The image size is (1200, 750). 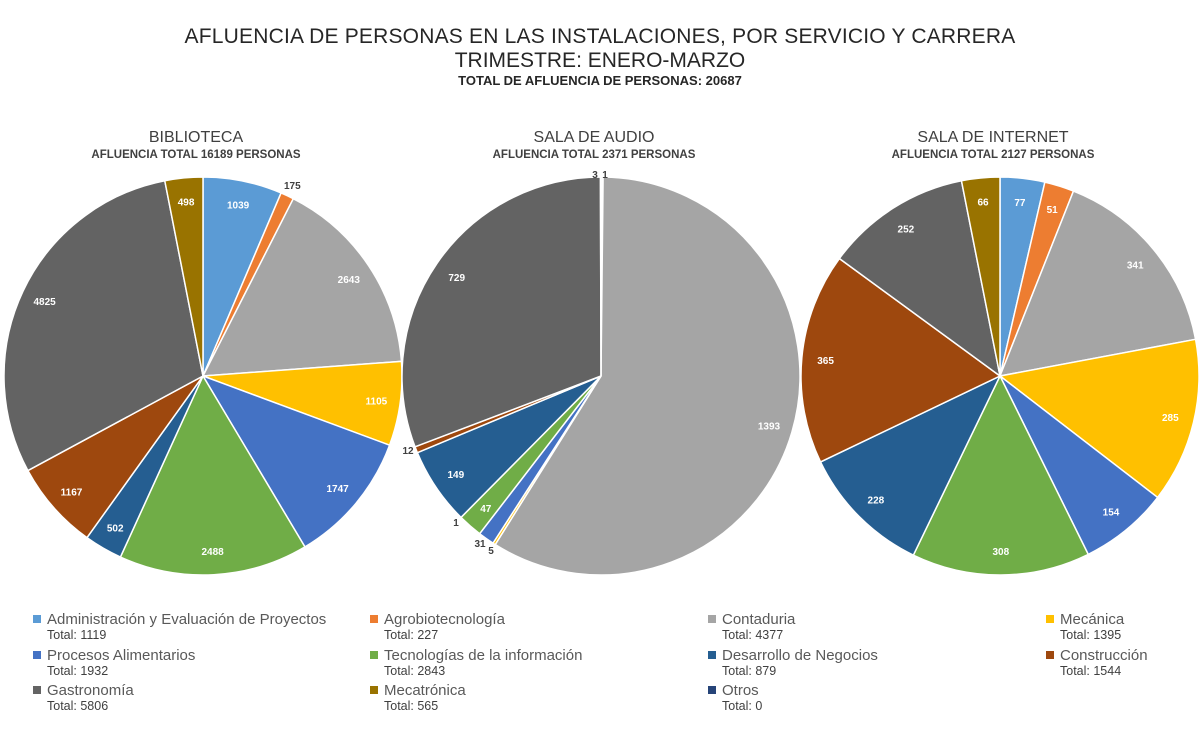 I want to click on legend-label: Tecnologías de la información, so click(x=483, y=655).